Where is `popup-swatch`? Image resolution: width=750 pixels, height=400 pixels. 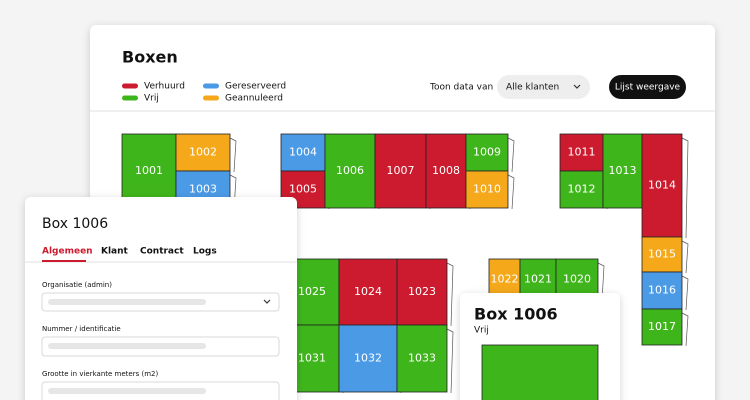
popup-swatch is located at coordinates (540, 372).